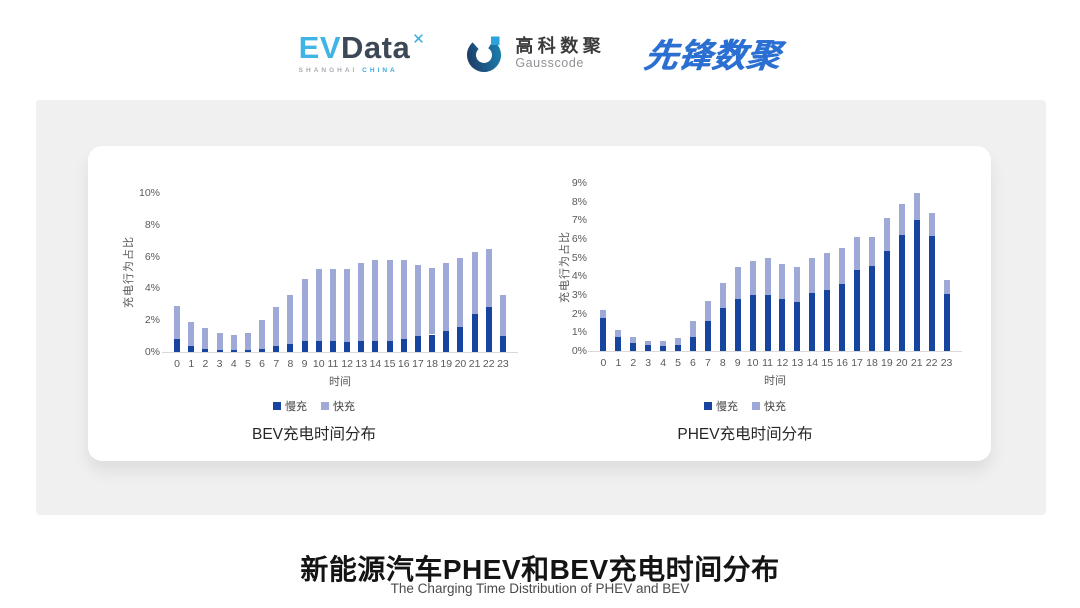  What do you see at coordinates (579, 220) in the screenshot?
I see `y-tick-label: 7%` at bounding box center [579, 220].